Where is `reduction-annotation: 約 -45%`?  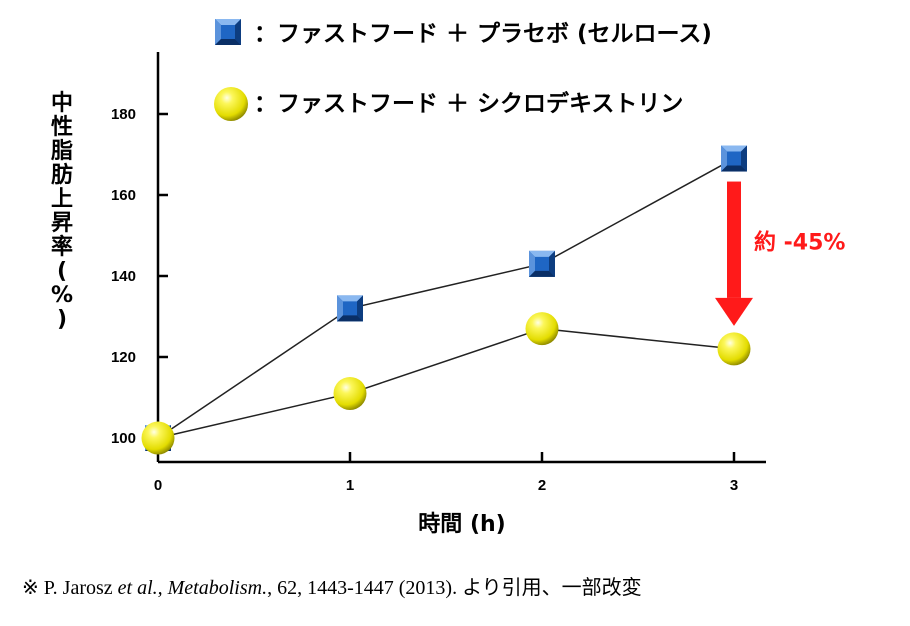 reduction-annotation: 約 -45% is located at coordinates (780, 253).